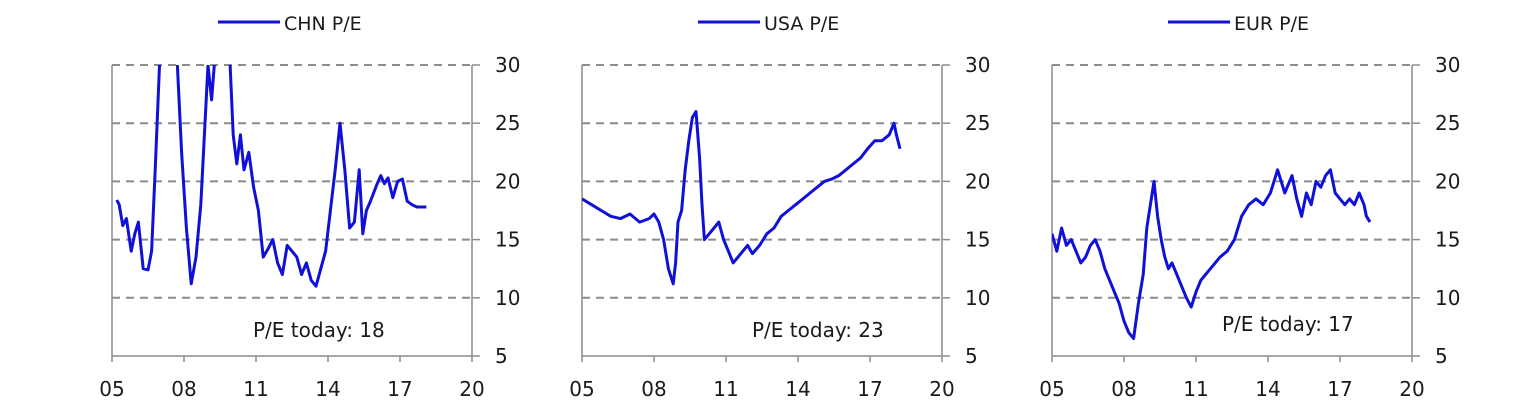 This screenshot has width=1536, height=416. I want to click on legend-label: EUR P/E, so click(1271, 24).